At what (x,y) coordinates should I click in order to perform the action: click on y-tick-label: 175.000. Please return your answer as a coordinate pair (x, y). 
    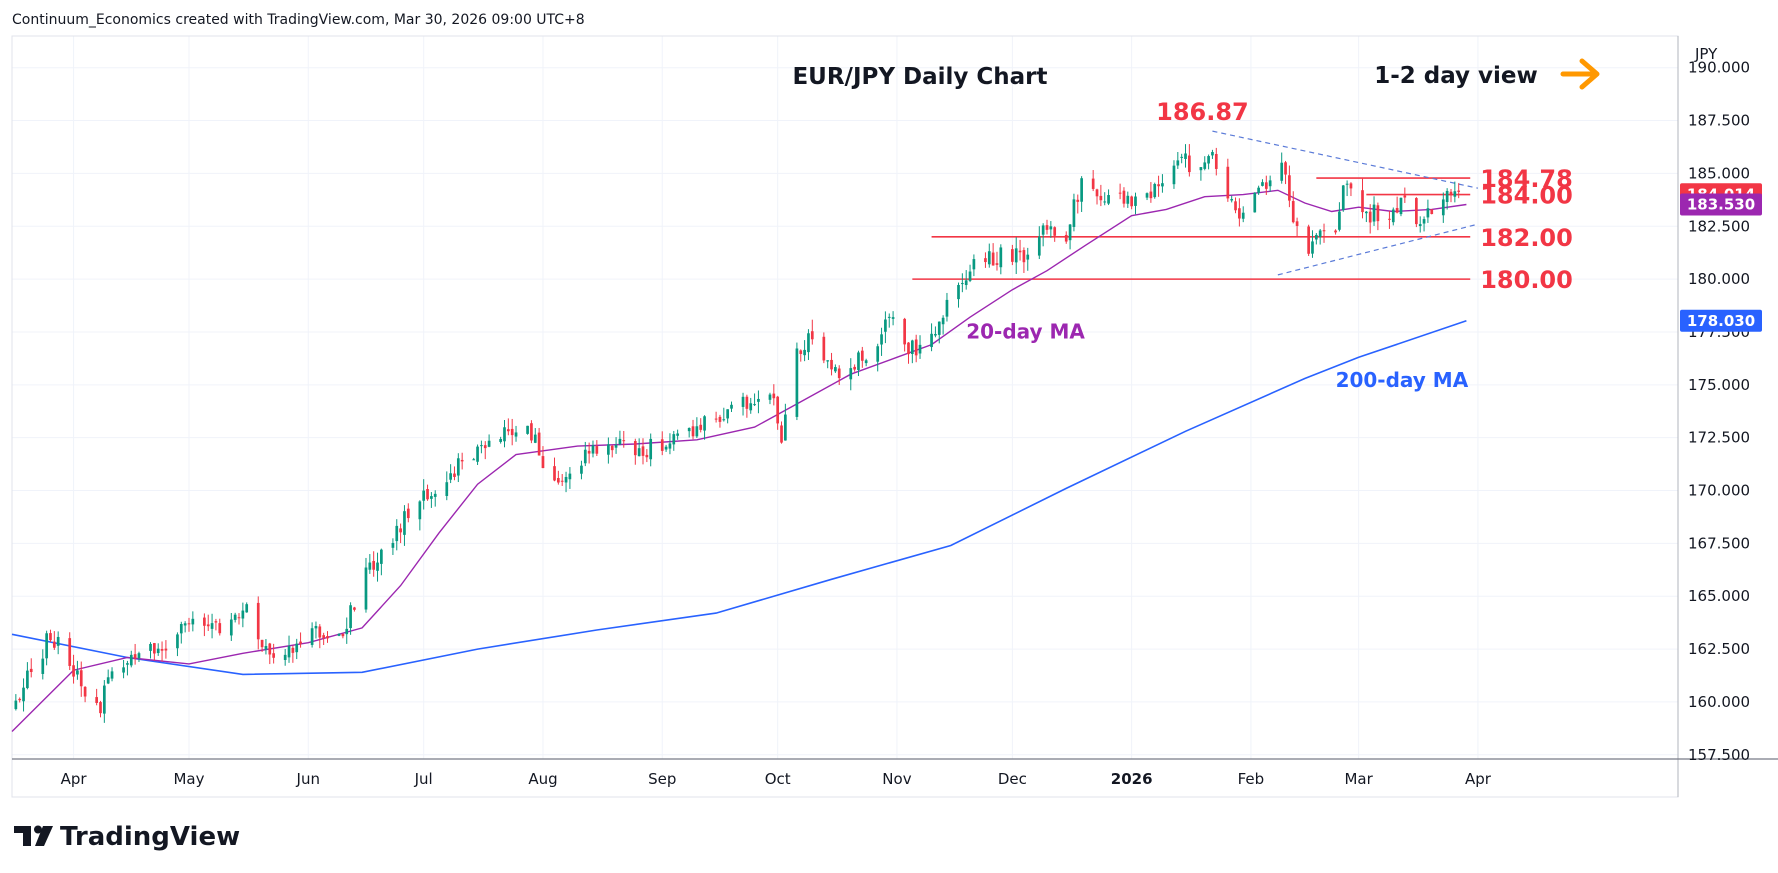
    Looking at the image, I should click on (1719, 385).